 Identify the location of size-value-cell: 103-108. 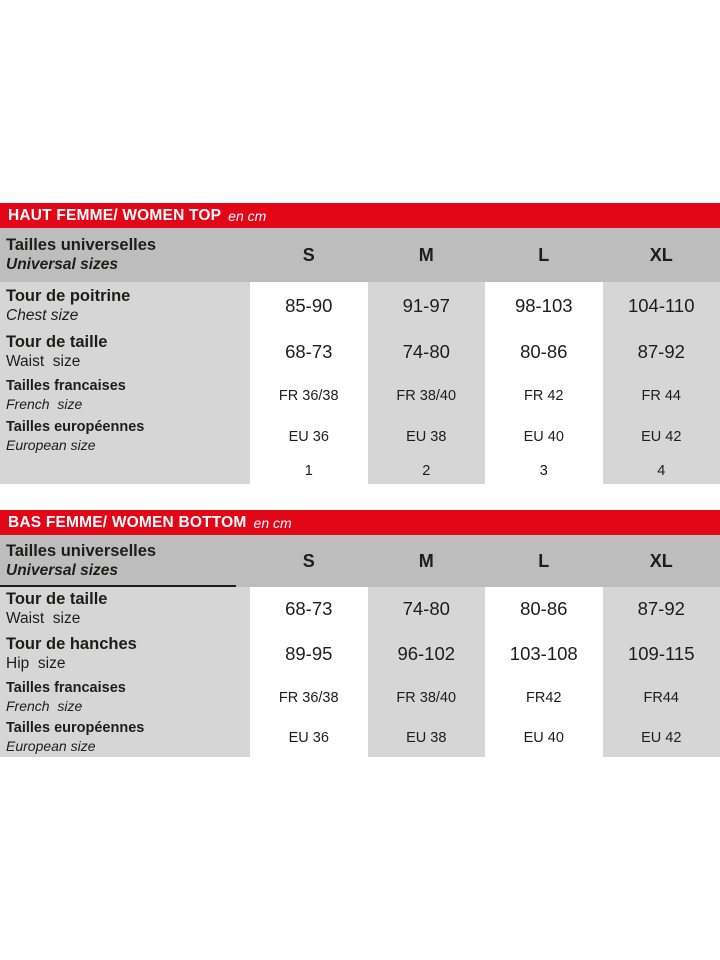
(543, 653).